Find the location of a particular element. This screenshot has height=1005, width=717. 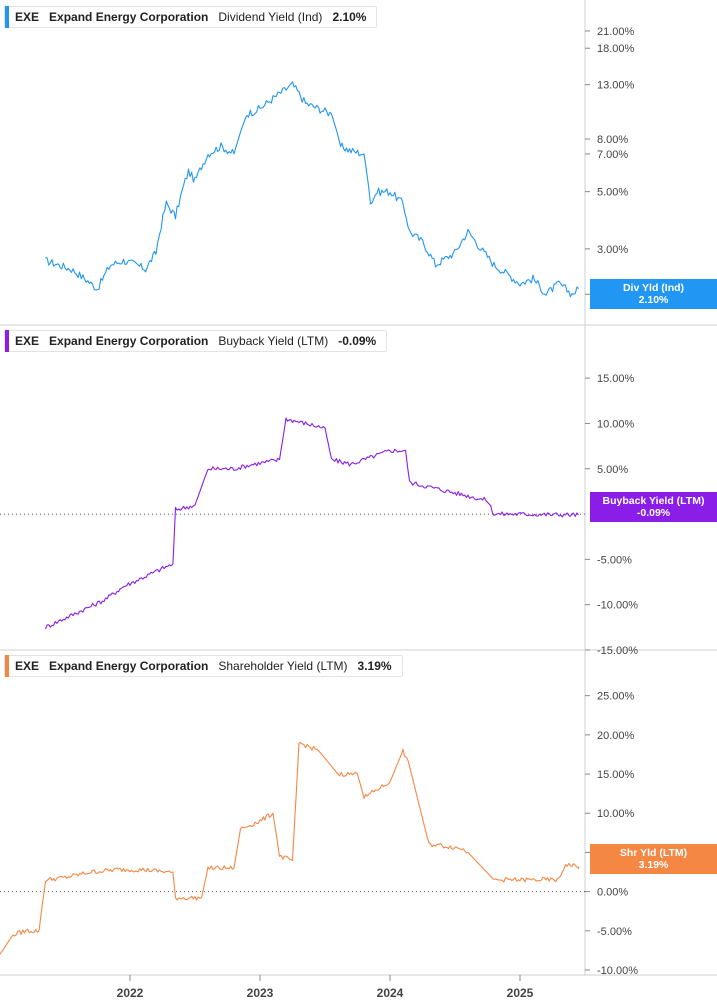

y-tick-label: 21.00% is located at coordinates (616, 32).